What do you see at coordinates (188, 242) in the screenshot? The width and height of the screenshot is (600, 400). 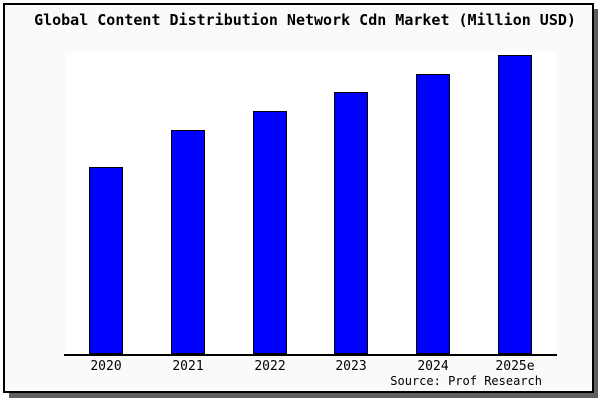 I see `bar-2021` at bounding box center [188, 242].